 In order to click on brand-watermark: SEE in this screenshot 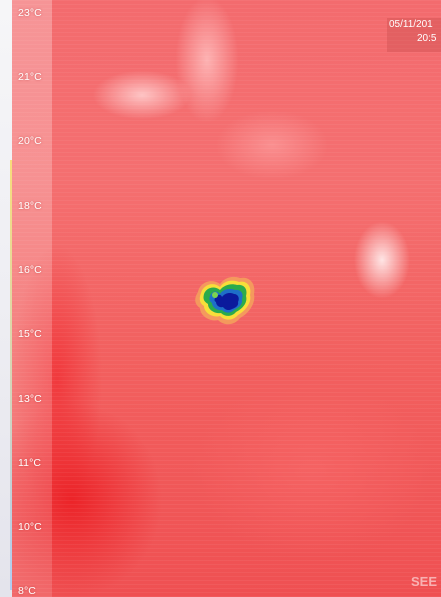, I will do `click(424, 581)`.